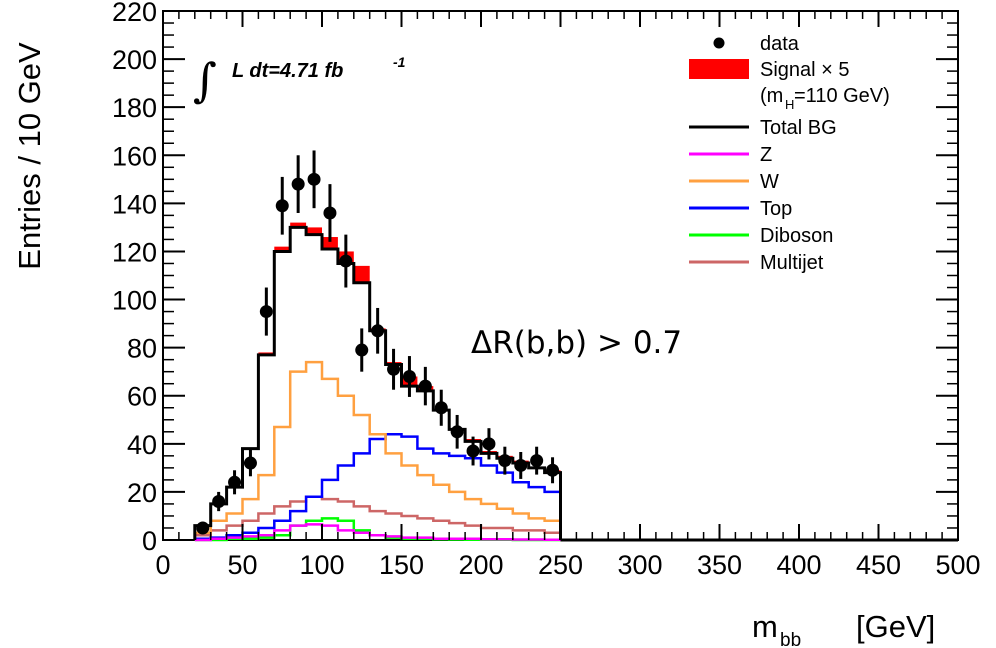  Describe the element at coordinates (142, 349) in the screenshot. I see `y-tick-label: 80` at that location.